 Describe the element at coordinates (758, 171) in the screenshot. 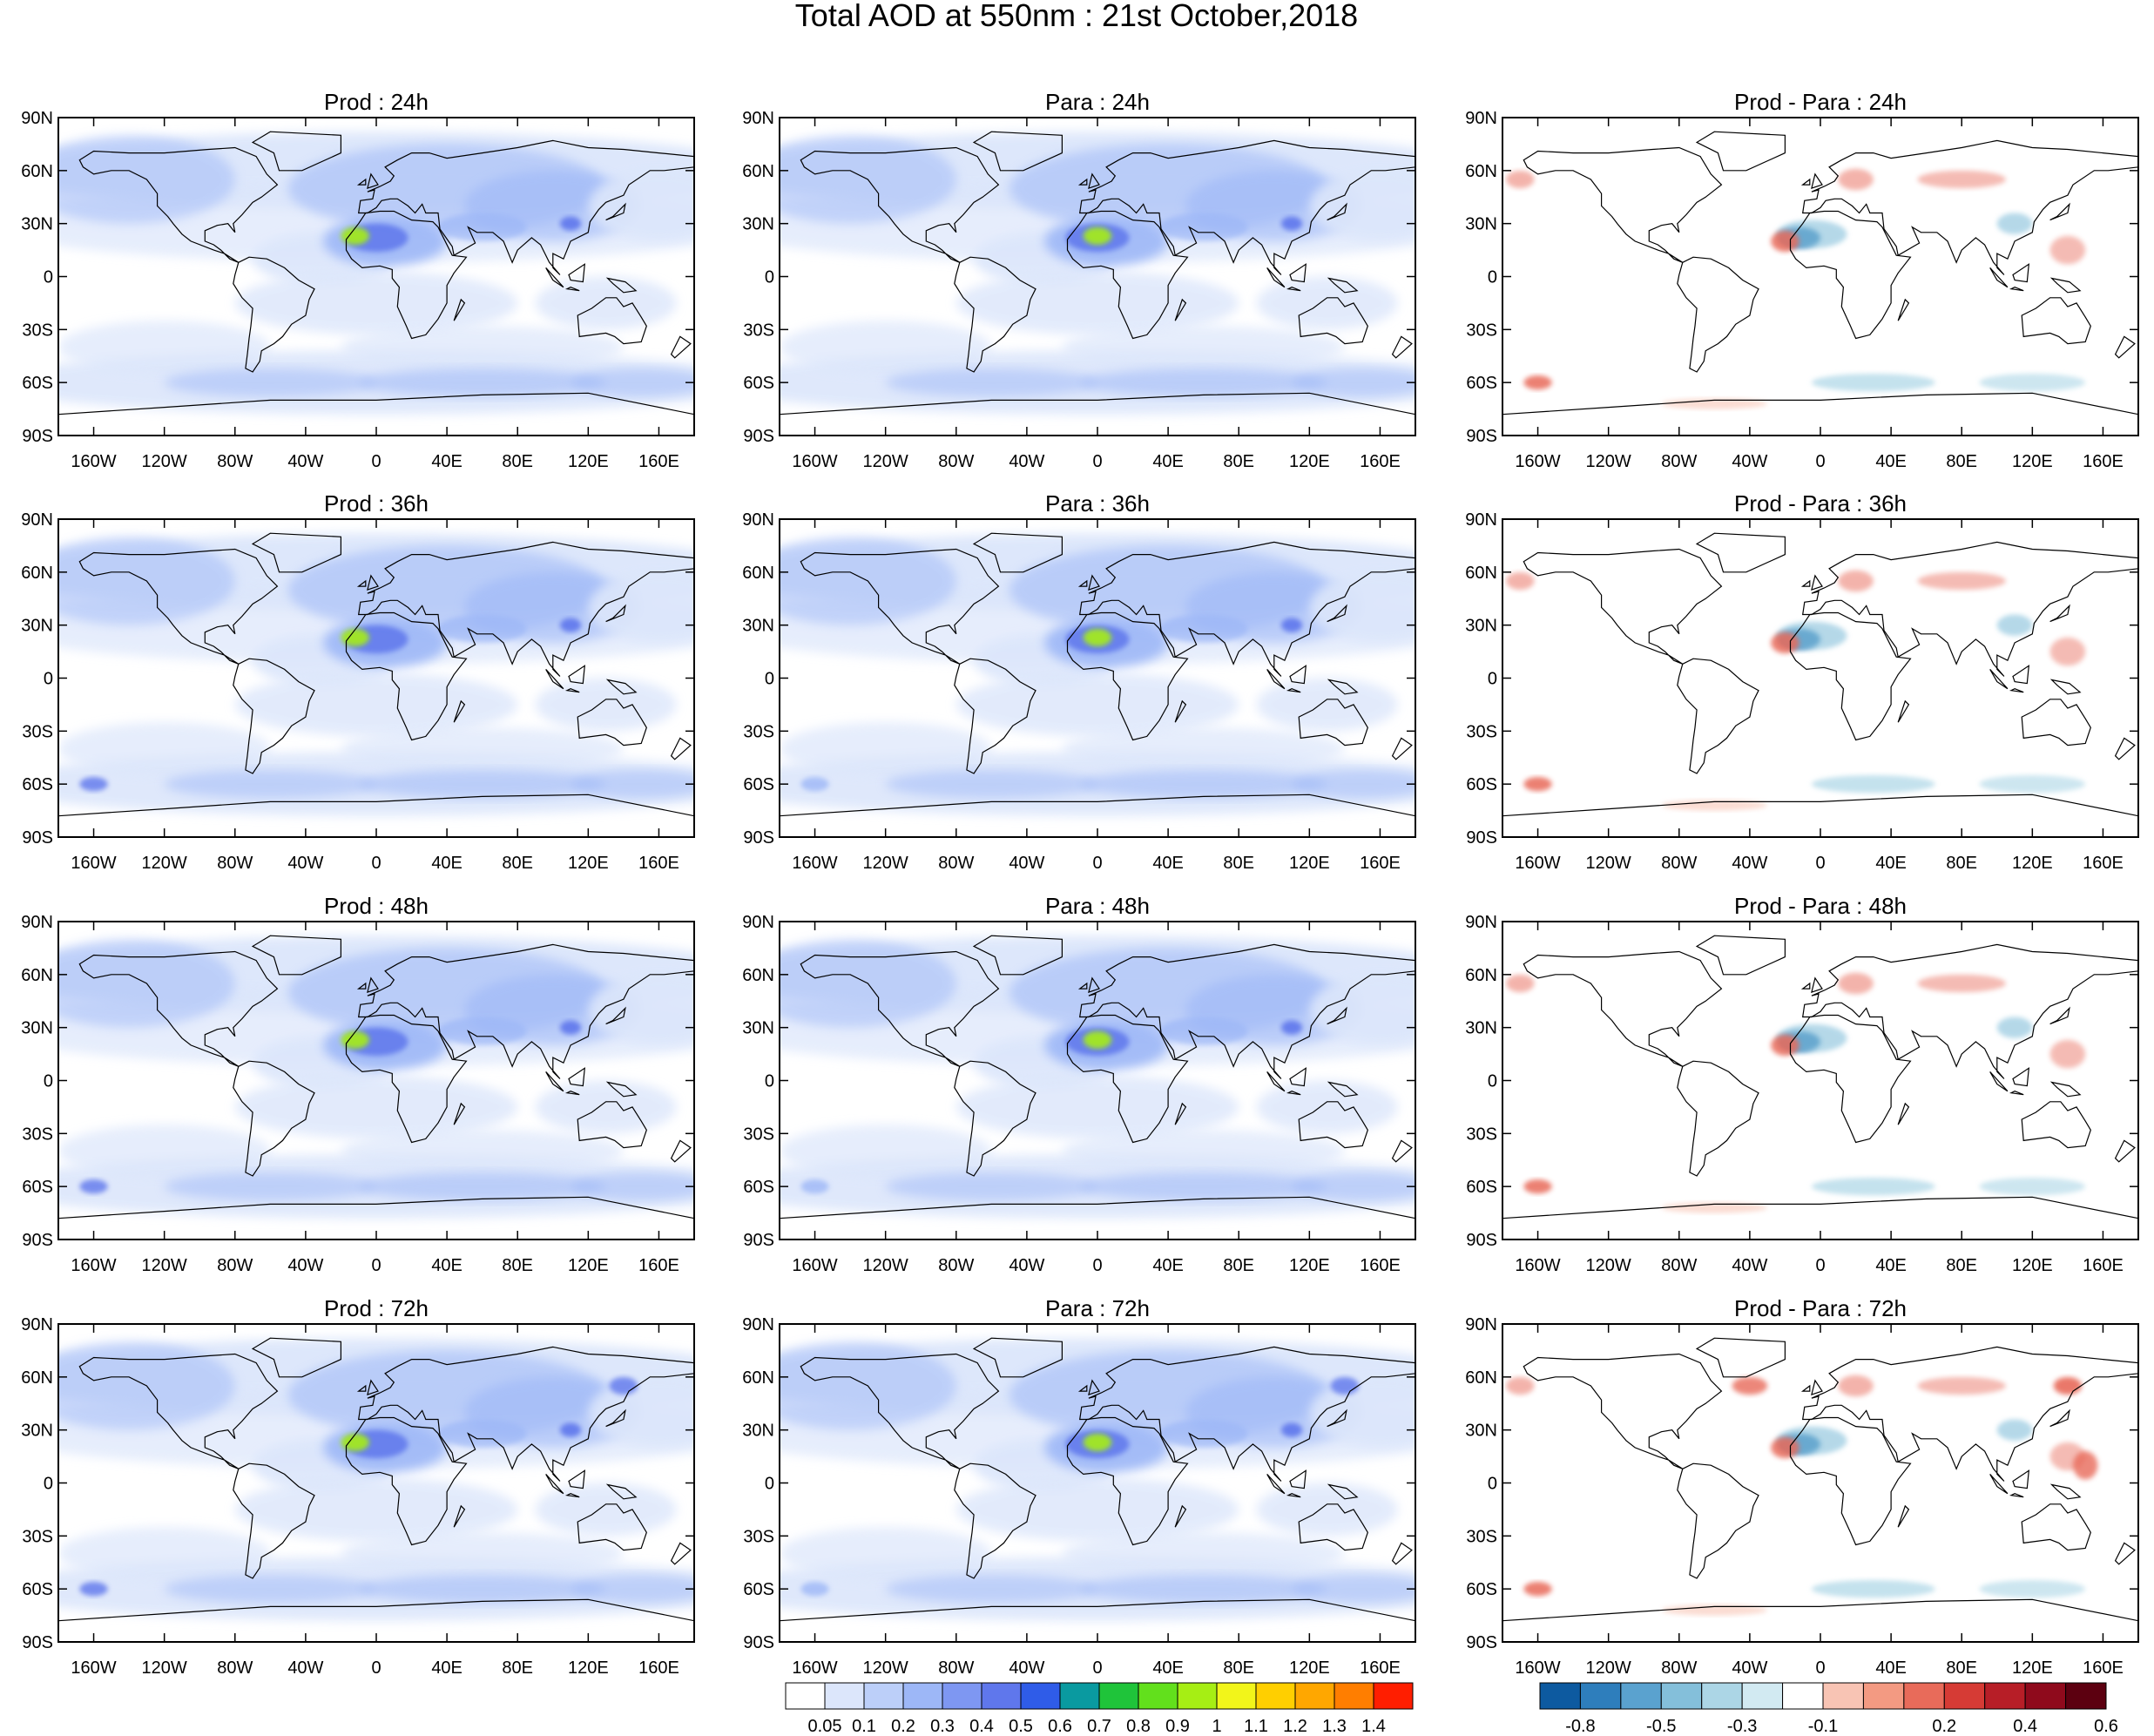

I see `lat-label: 60N` at that location.